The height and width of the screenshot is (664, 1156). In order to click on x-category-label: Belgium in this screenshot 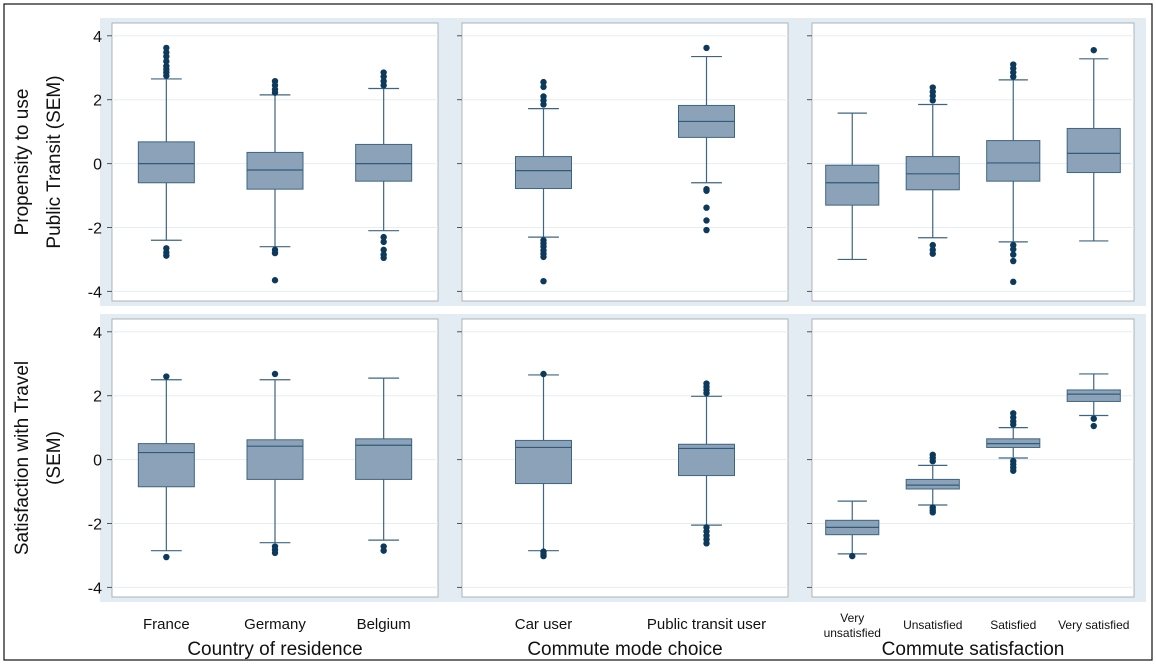, I will do `click(384, 624)`.